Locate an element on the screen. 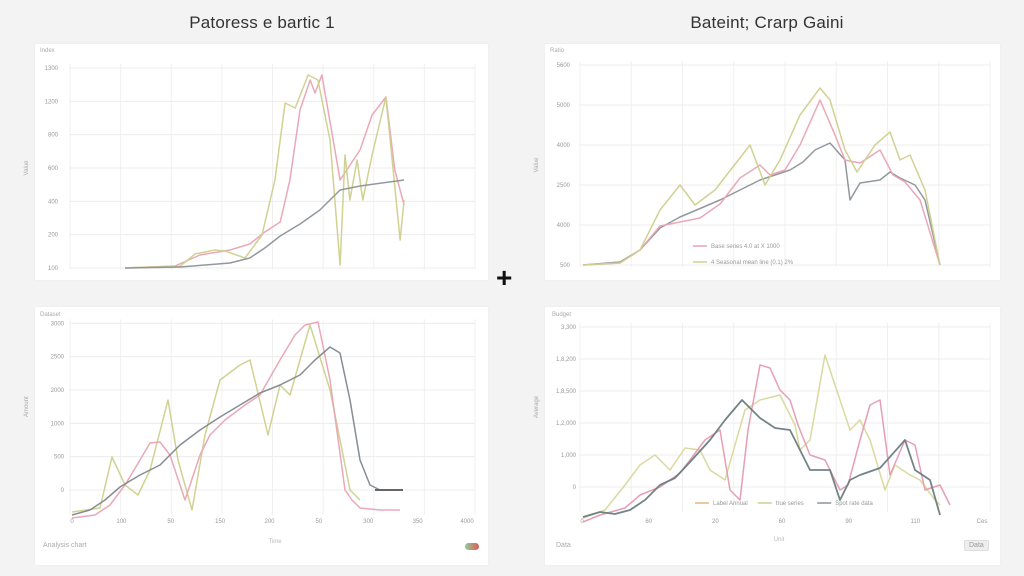 This screenshot has height=576, width=1024. x-tick-label: 100 is located at coordinates (121, 522).